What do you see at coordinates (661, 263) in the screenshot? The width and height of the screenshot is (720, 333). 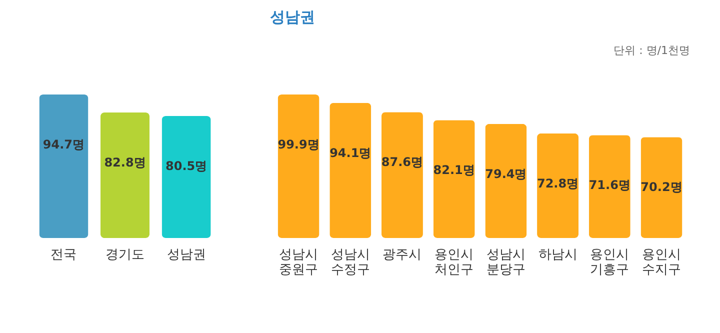 I see `x-tick-label: 용인시 수지구` at bounding box center [661, 263].